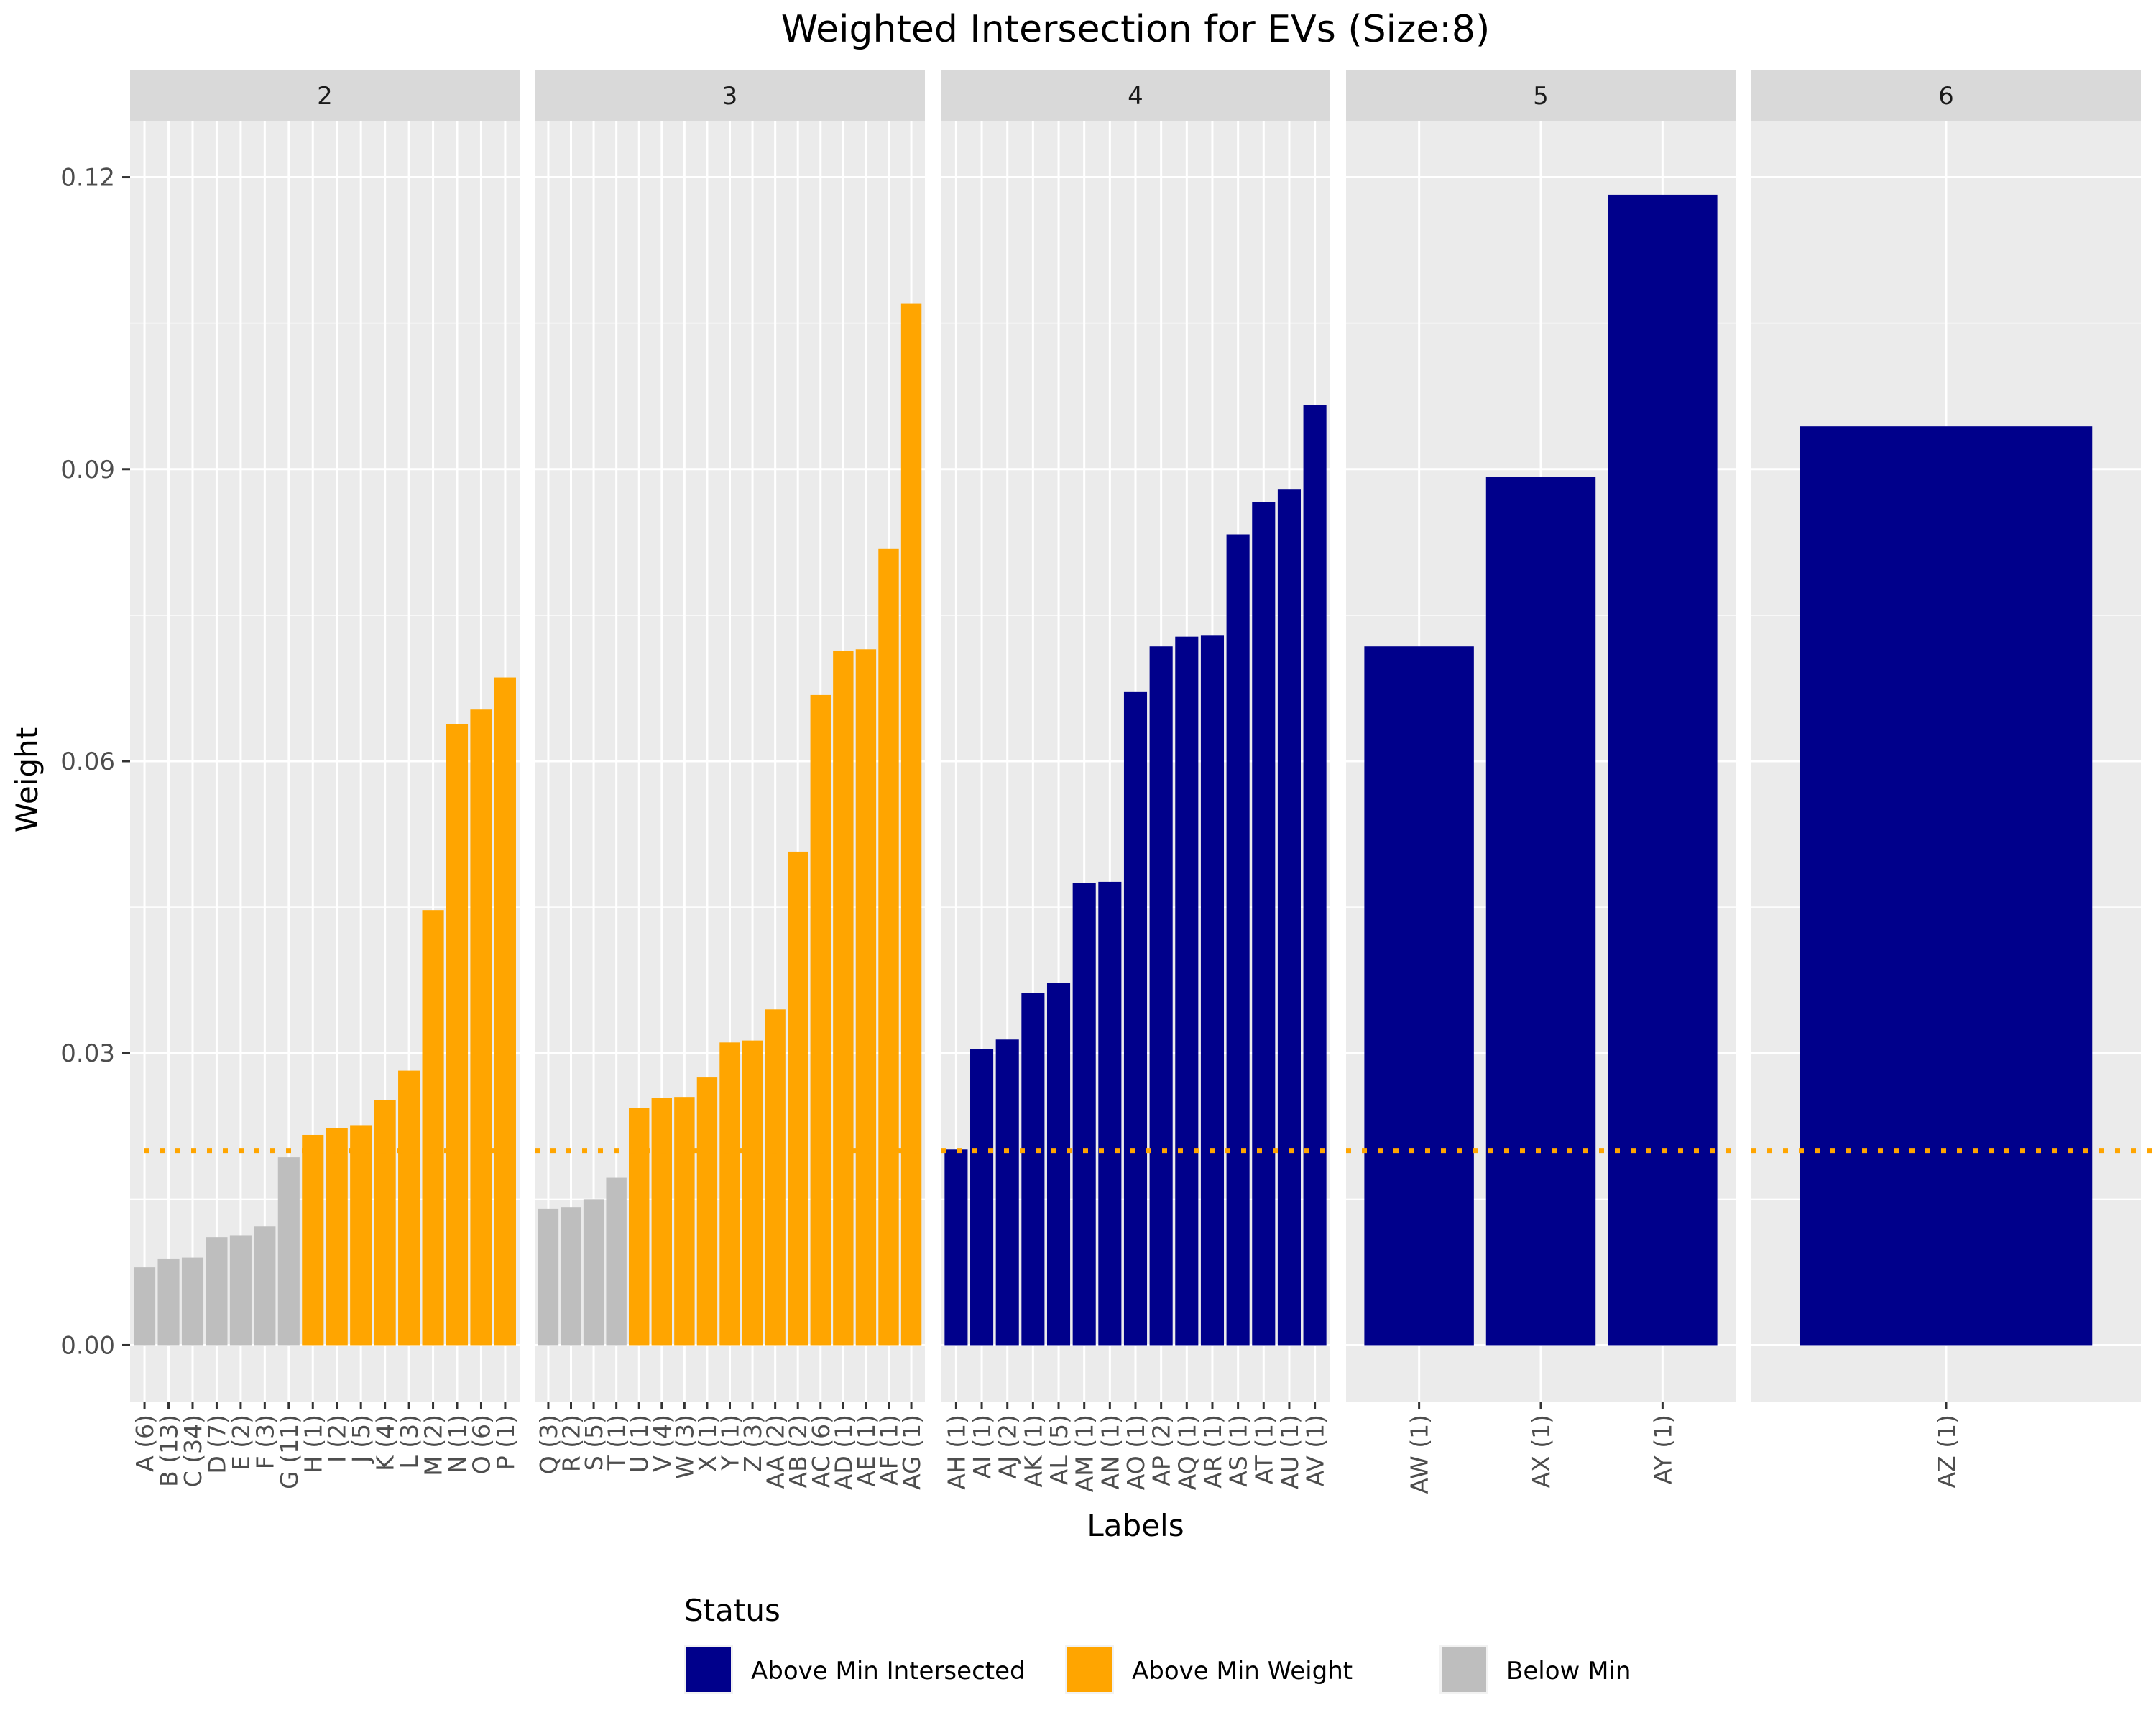  I want to click on x-tick-label: AL (5), so click(1059, 1449).